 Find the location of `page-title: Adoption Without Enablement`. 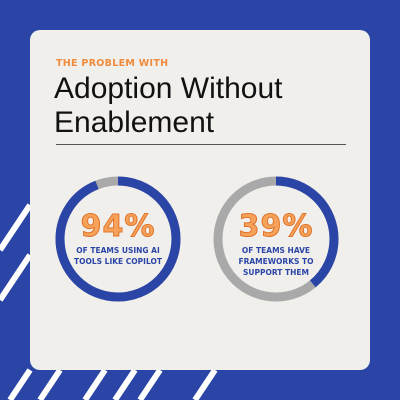

page-title: Adoption Without Enablement is located at coordinates (168, 105).